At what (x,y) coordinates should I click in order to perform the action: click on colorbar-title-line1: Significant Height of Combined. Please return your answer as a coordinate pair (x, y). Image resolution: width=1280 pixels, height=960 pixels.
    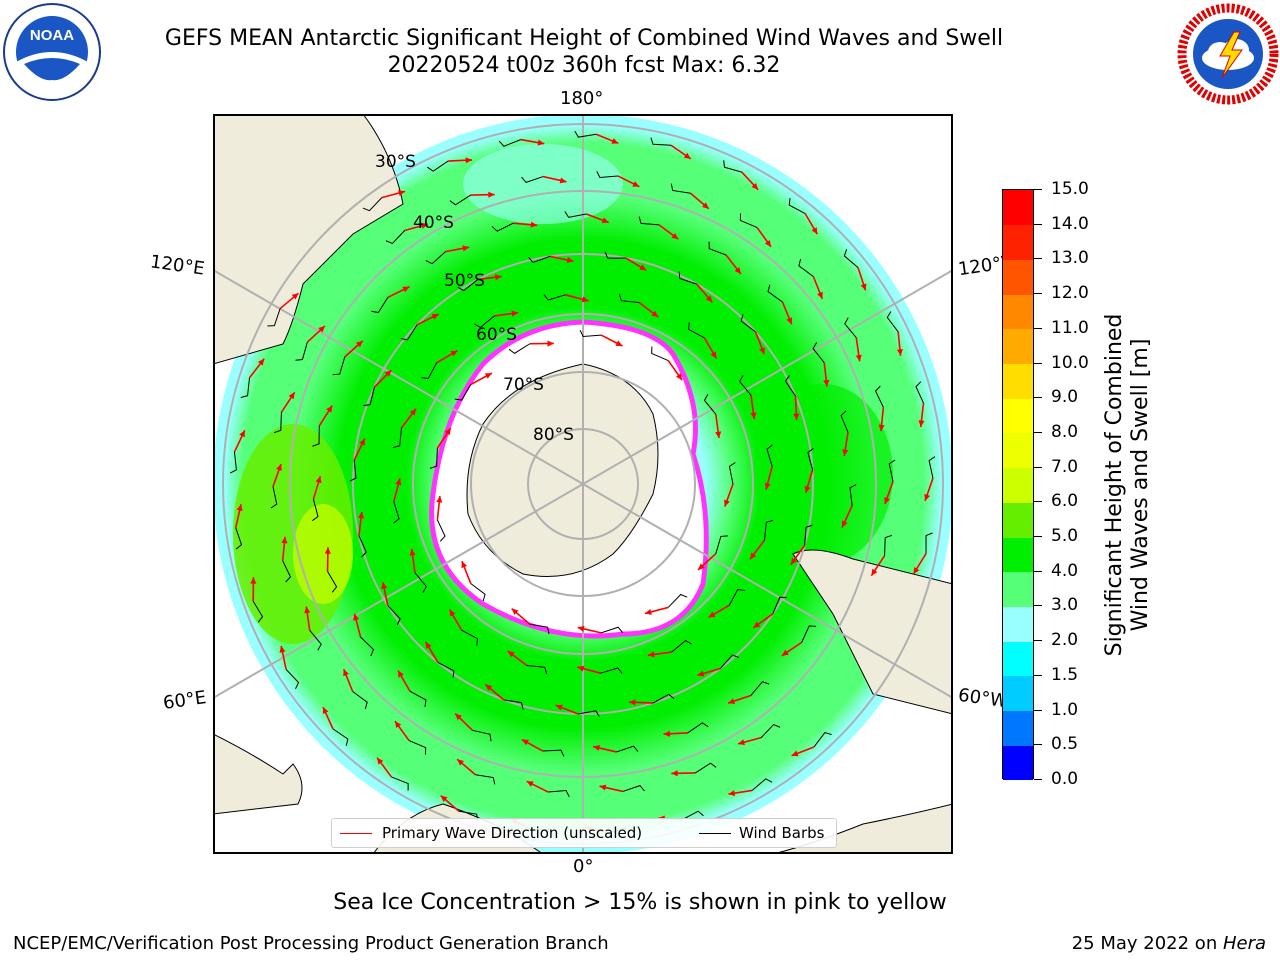
    Looking at the image, I should click on (1114, 485).